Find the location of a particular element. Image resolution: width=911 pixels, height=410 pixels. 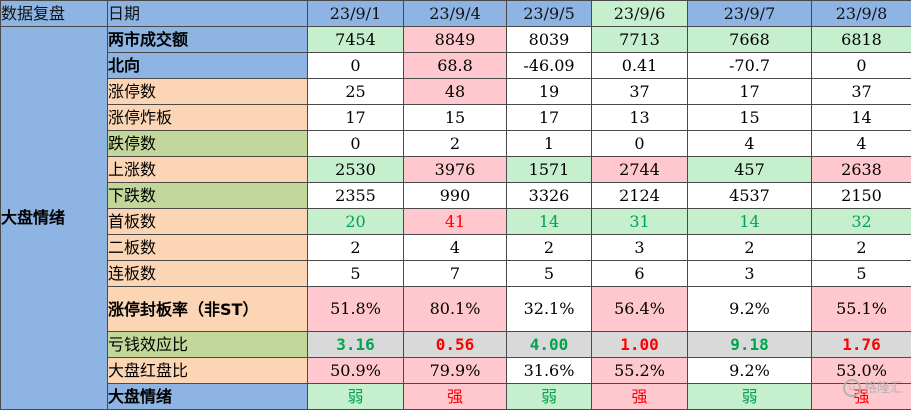

table-cell: 55.2% is located at coordinates (640, 371).